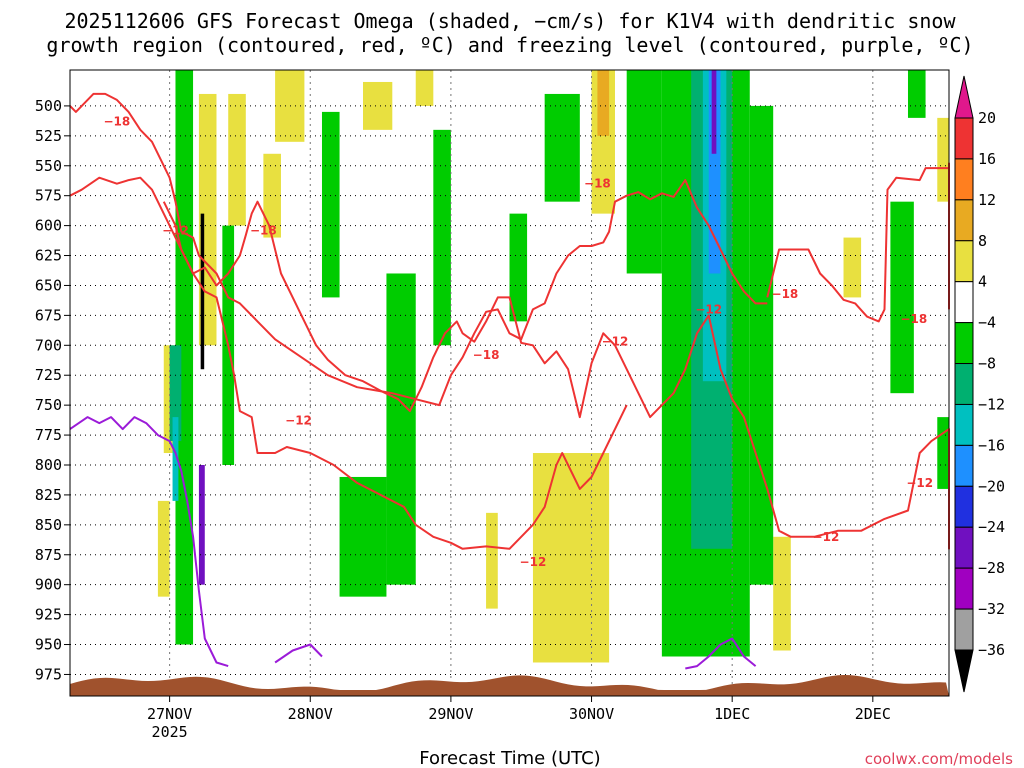  I want to click on credit-text: coolwx.com/models, so click(939, 759).